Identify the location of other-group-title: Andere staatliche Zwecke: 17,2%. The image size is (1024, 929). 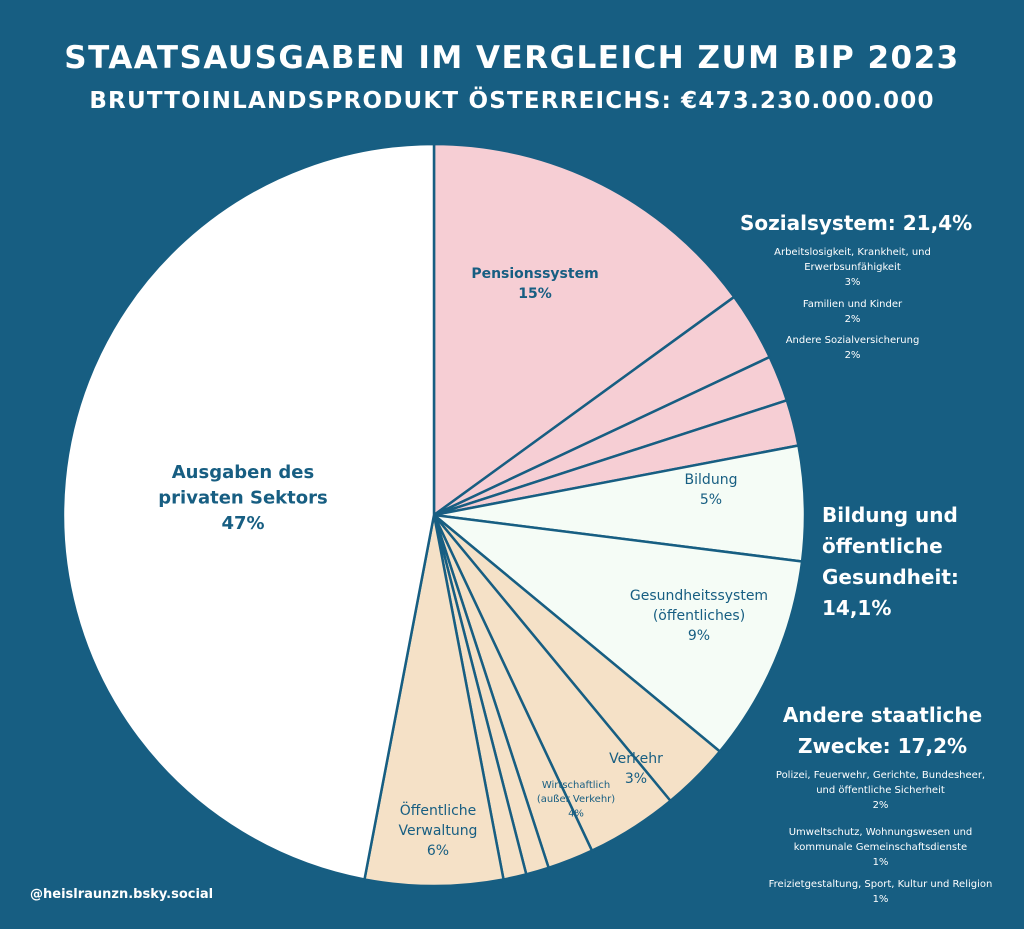
(882, 730).